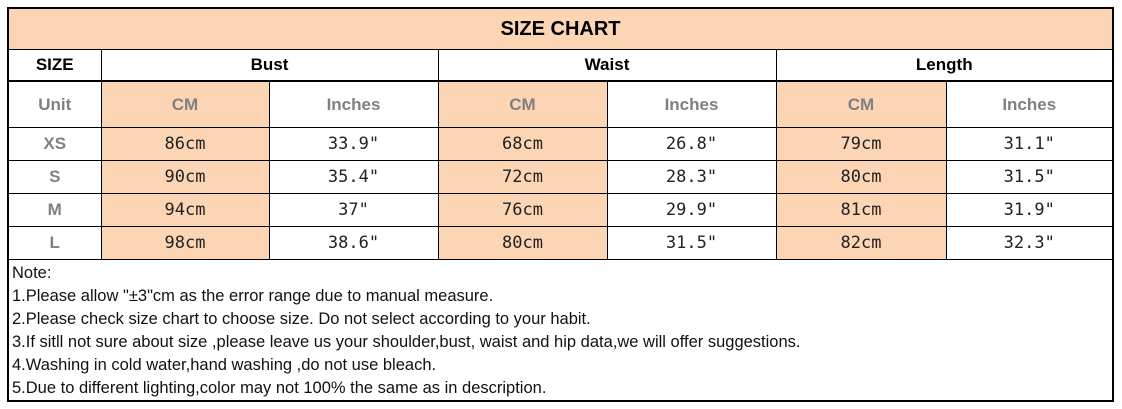  I want to click on length-in-cell: 31.9", so click(1028, 210).